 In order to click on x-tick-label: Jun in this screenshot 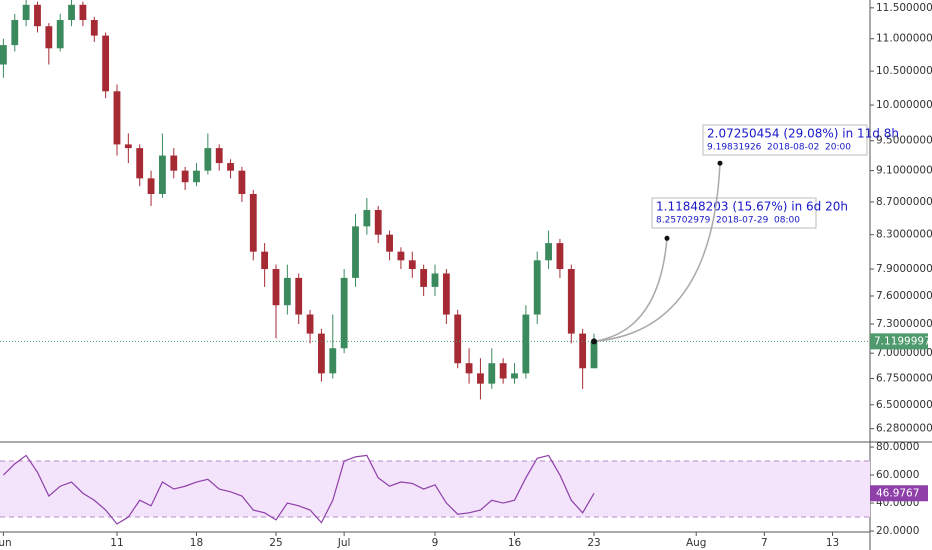, I will do `click(6, 543)`.